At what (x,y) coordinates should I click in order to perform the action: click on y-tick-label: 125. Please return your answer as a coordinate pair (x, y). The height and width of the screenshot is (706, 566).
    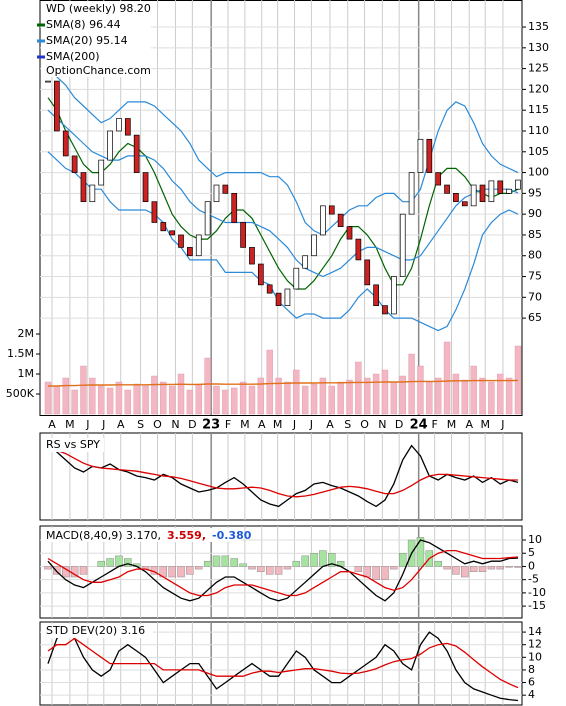
    Looking at the image, I should click on (538, 68).